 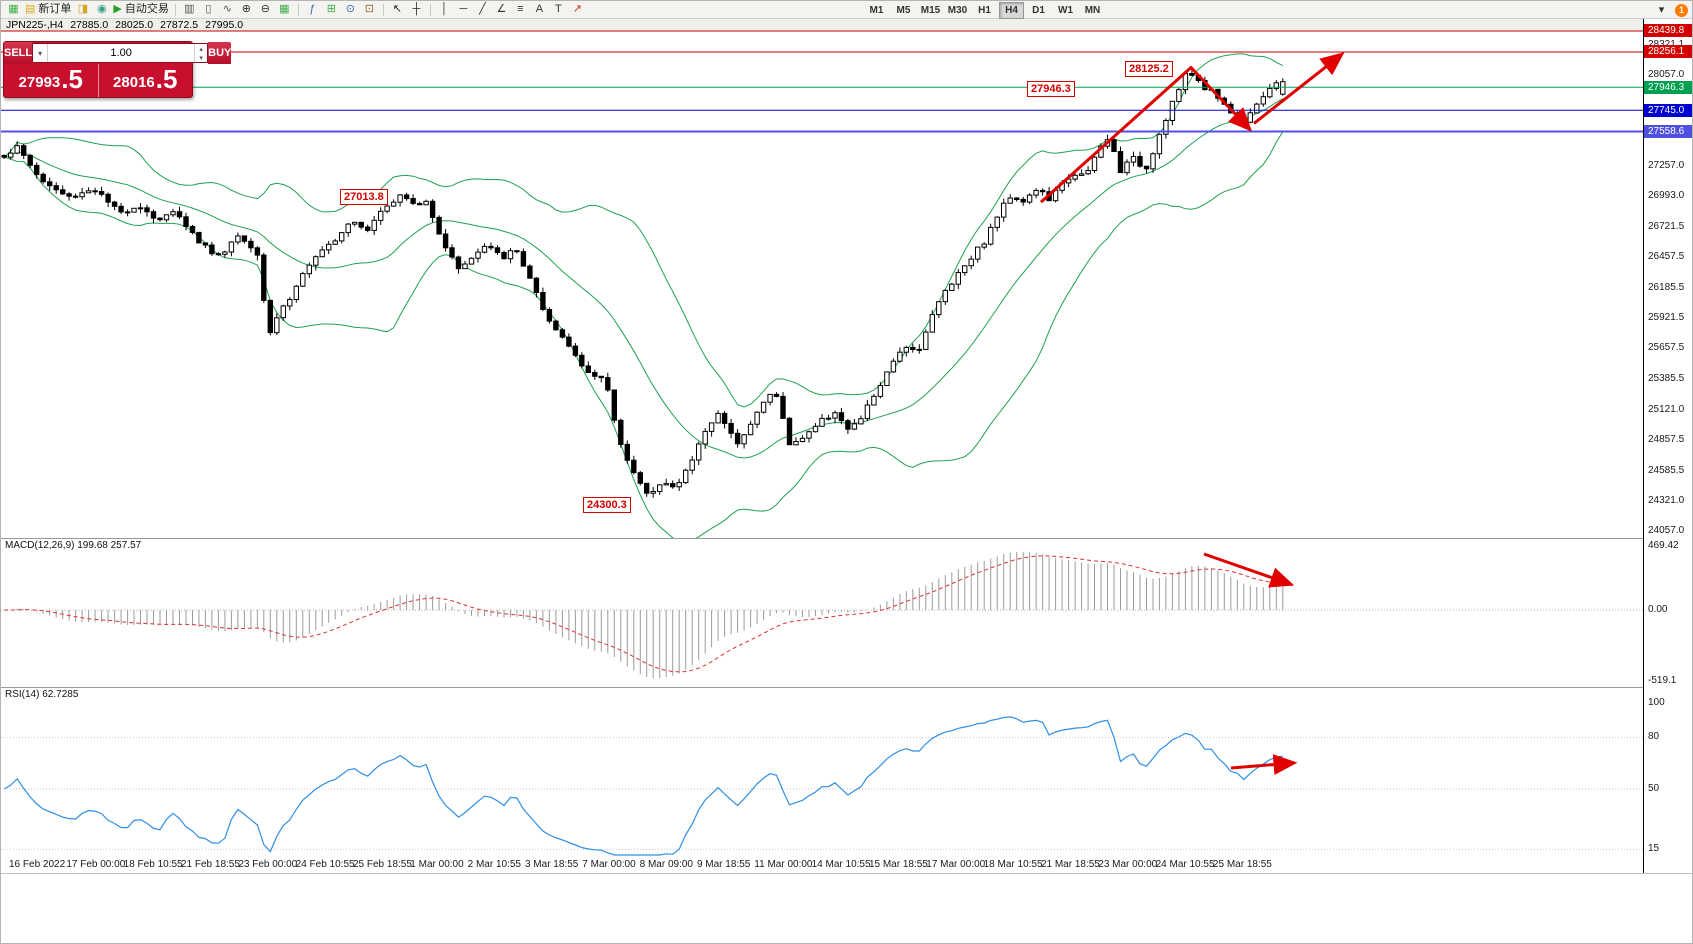 I want to click on zoom-in-icon: ⊕, so click(x=246, y=9).